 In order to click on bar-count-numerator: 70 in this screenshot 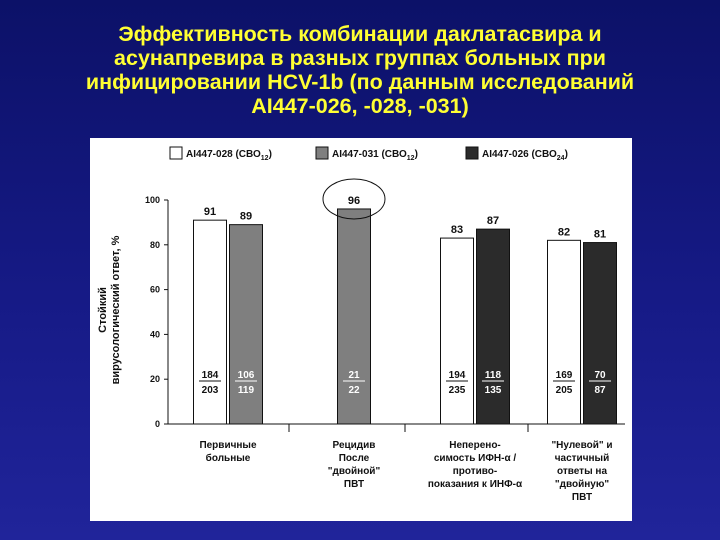, I will do `click(600, 375)`.